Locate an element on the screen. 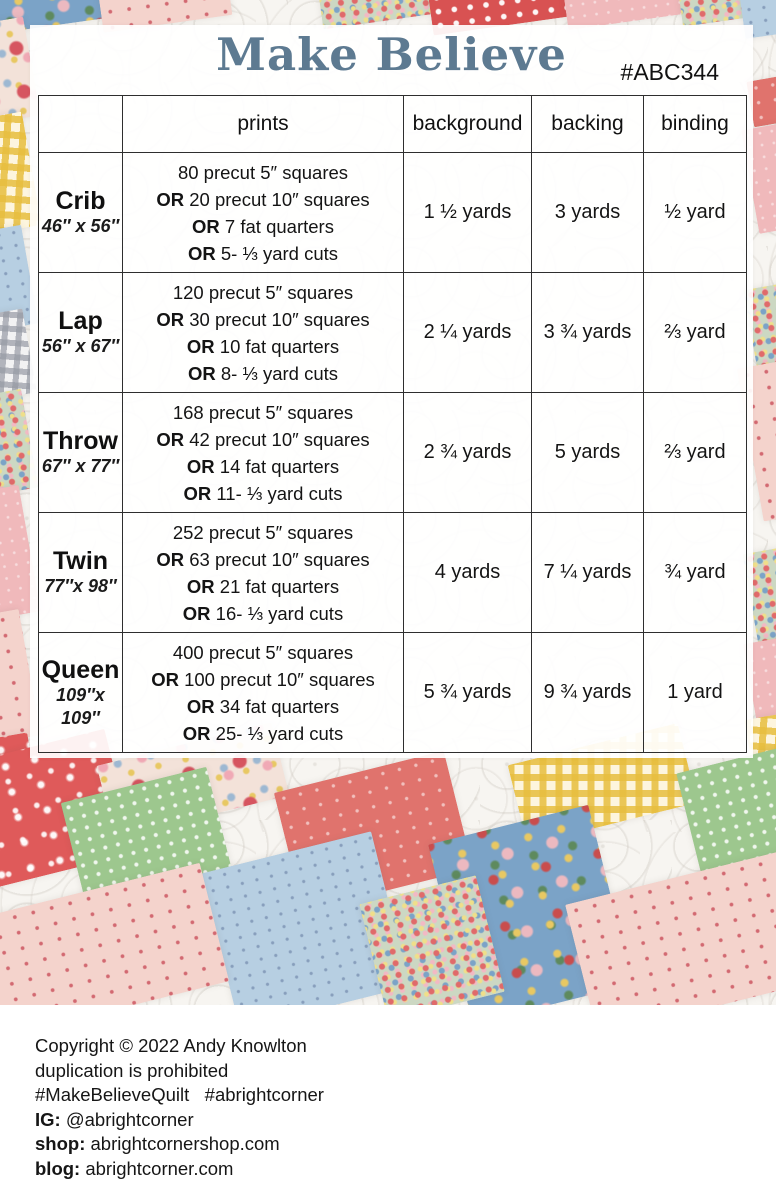 The image size is (776, 1200). prints-line: OR 8- ⅓ yard cuts is located at coordinates (263, 373).